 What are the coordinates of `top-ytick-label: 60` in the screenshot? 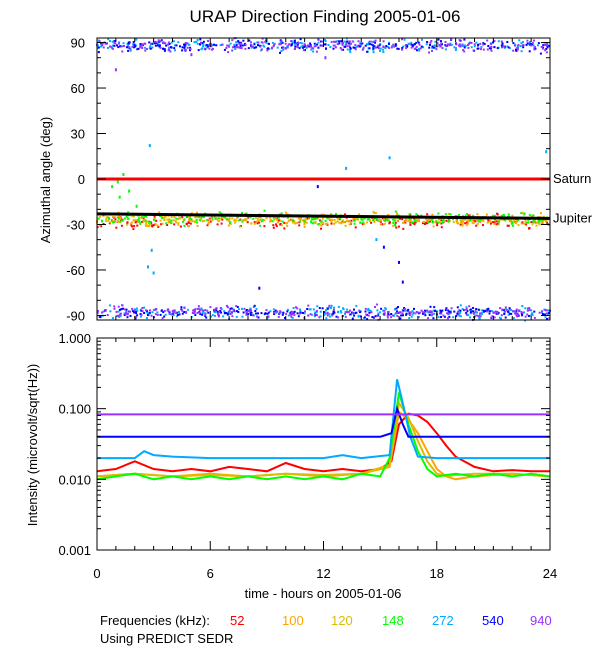 It's located at (78, 88).